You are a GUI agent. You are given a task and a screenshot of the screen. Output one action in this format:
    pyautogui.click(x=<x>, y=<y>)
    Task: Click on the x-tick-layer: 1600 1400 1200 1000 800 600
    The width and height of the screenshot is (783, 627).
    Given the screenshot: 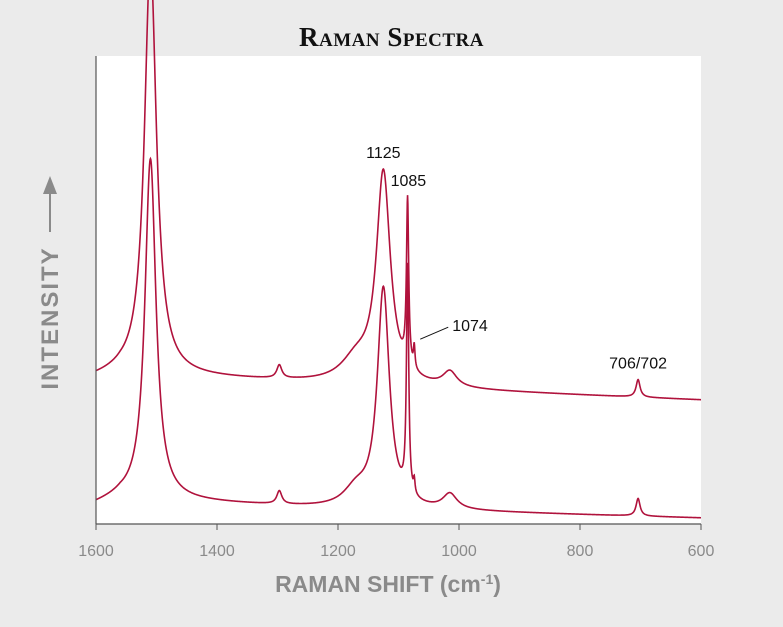 What is the action you would take?
    pyautogui.click(x=396, y=542)
    